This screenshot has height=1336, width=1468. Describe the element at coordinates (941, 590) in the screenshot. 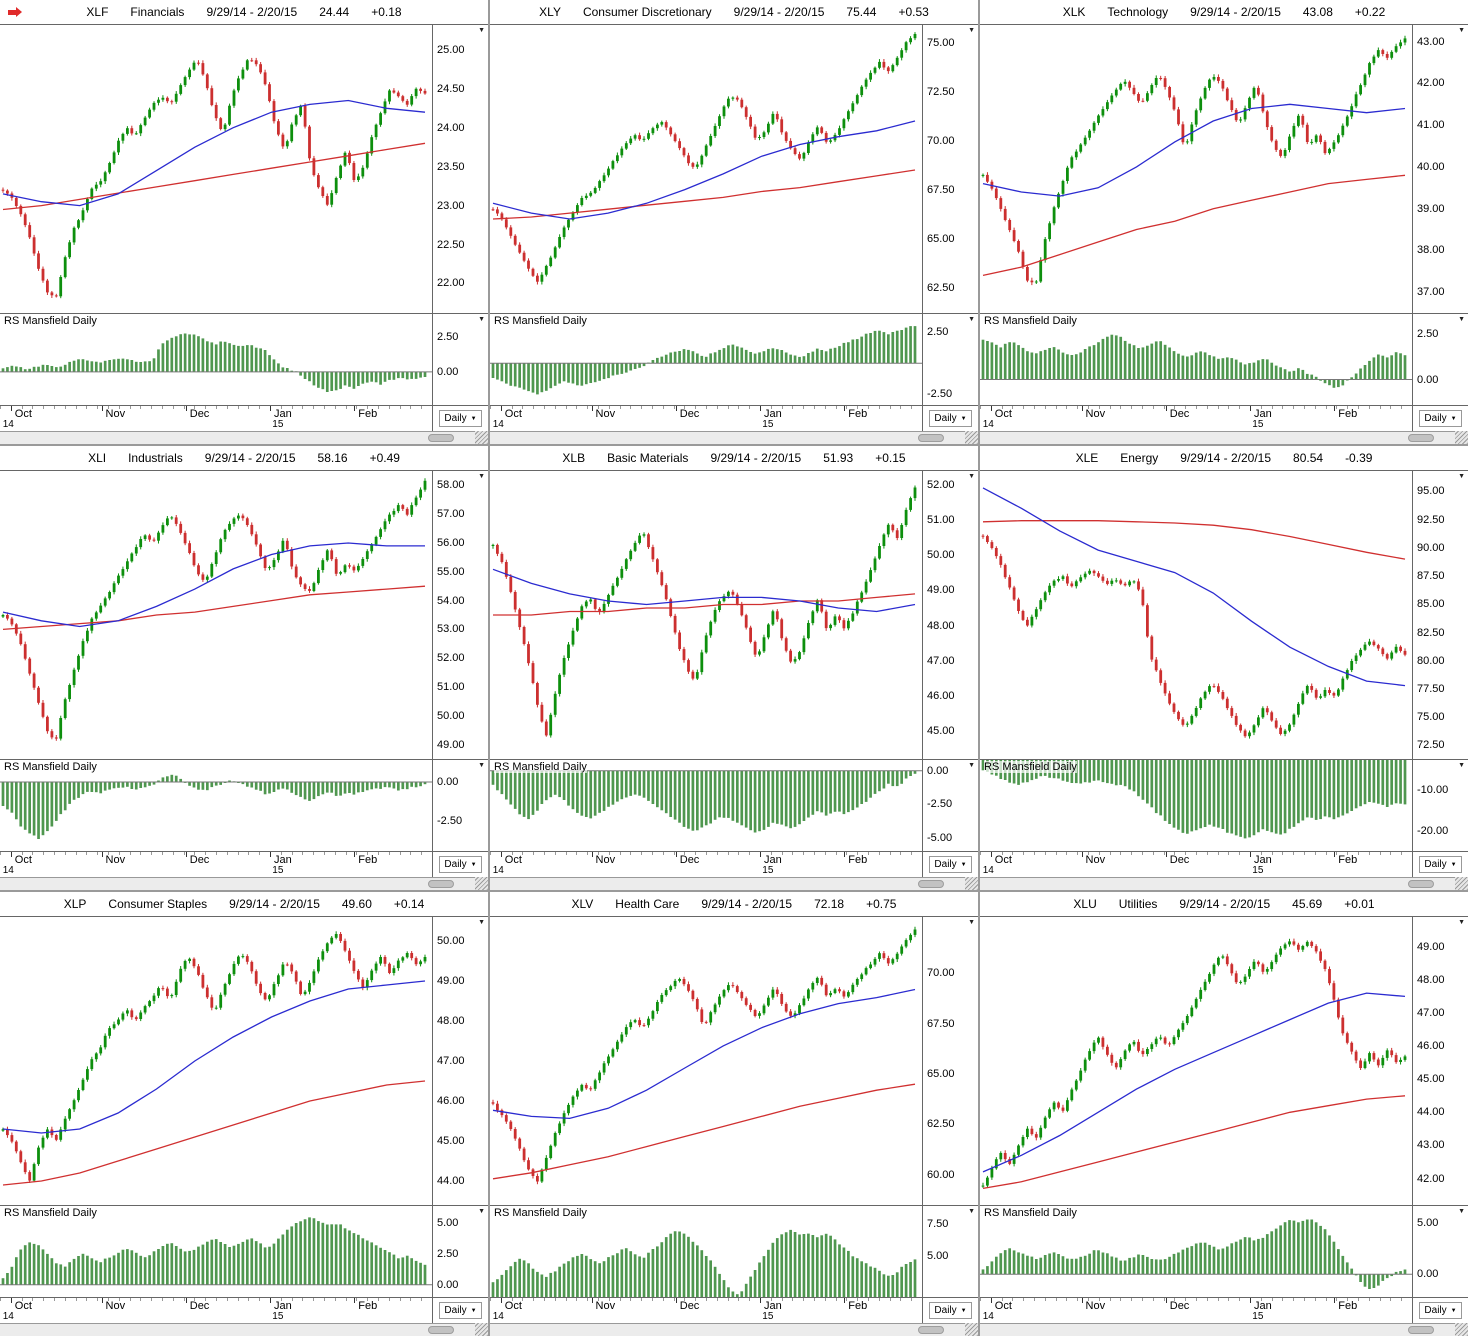

I see `price-axis-label: 49.00` at that location.